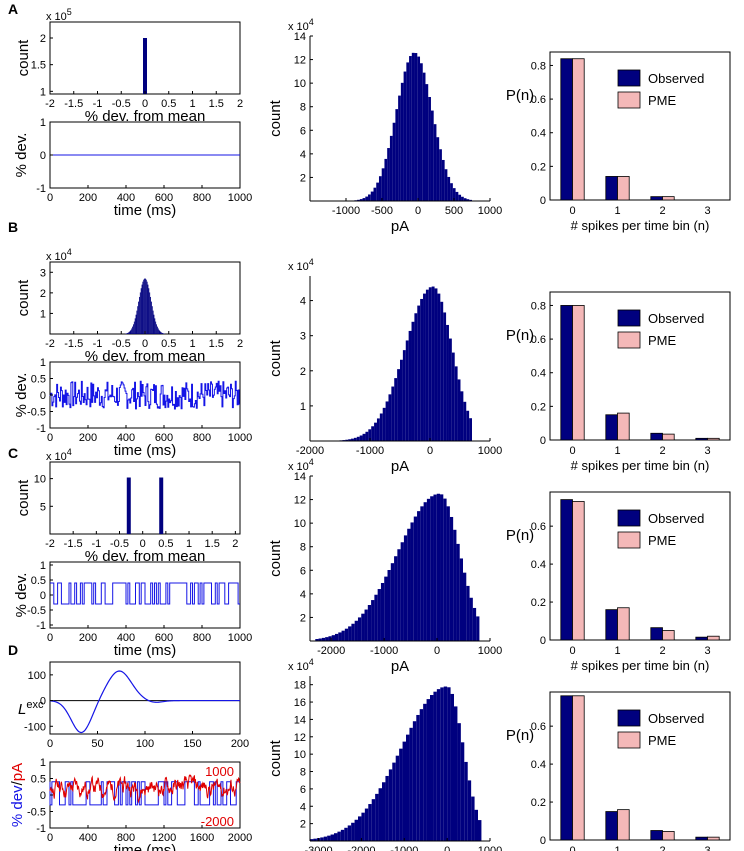 This screenshot has width=744, height=851. Describe the element at coordinates (38, 581) in the screenshot. I see `dev-trace-y-tick: 0.5` at that location.